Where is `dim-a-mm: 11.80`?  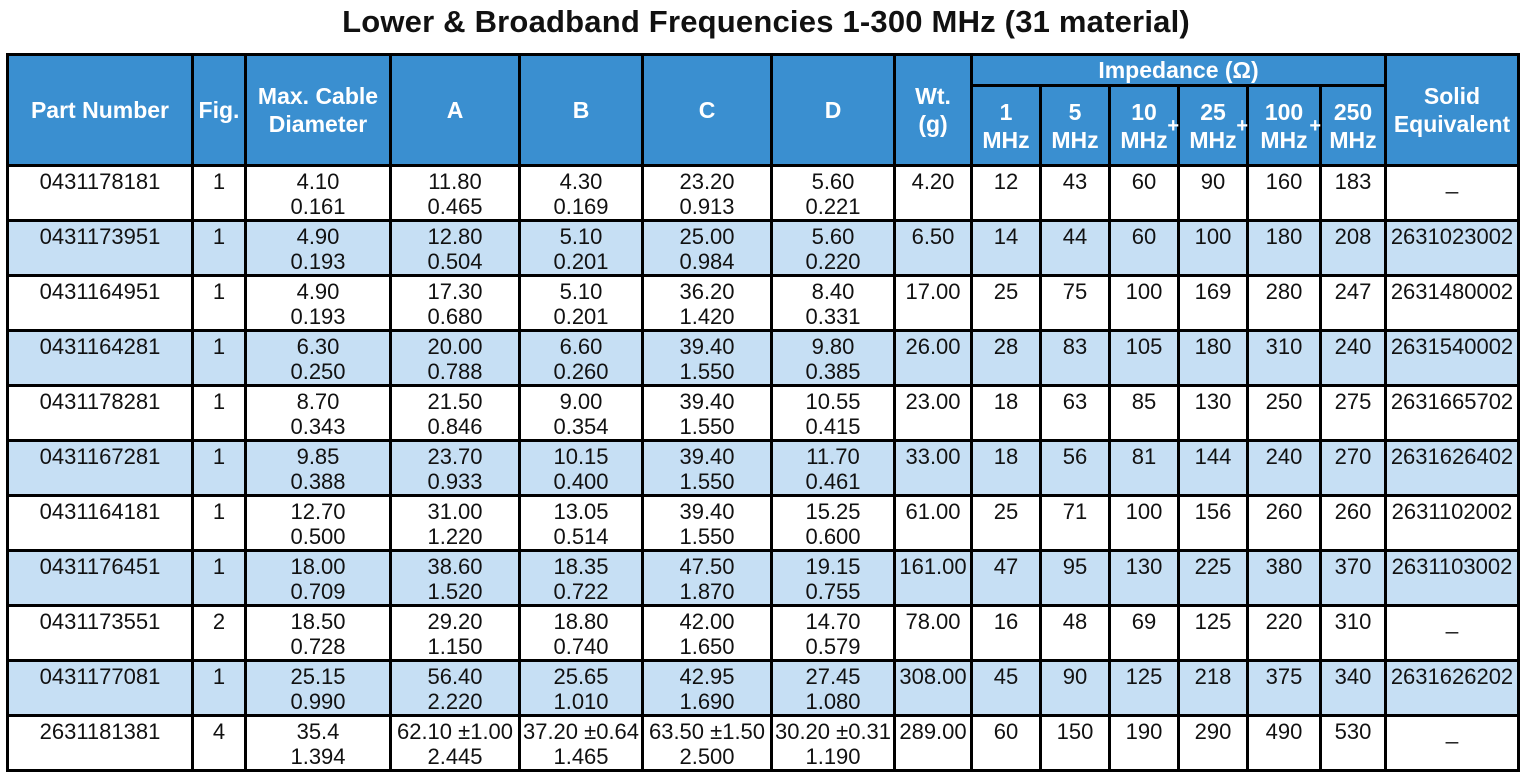
dim-a-mm: 11.80 is located at coordinates (455, 181).